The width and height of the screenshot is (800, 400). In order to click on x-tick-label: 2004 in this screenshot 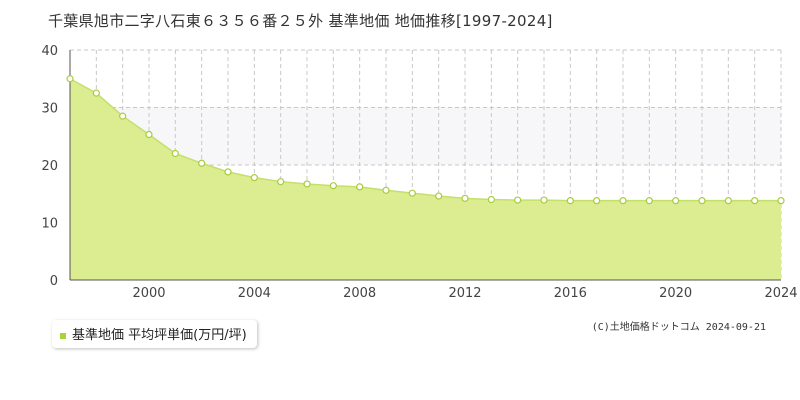, I will do `click(254, 293)`.